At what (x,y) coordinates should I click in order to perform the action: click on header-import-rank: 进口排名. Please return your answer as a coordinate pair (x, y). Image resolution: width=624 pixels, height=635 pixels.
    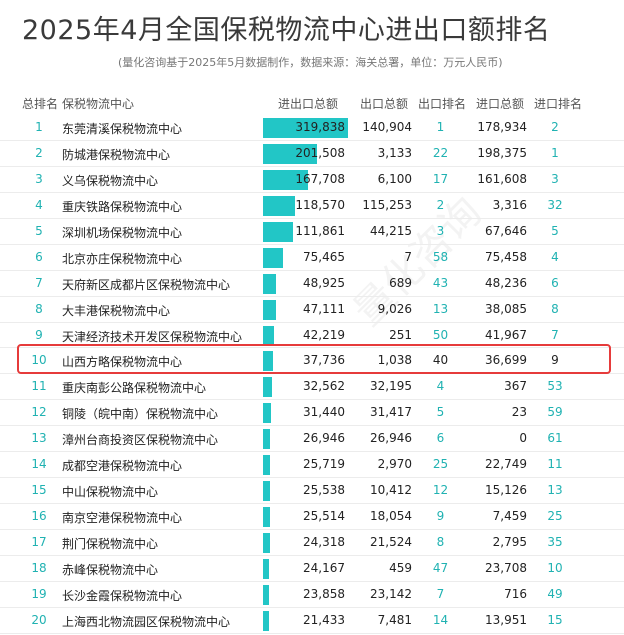
    Looking at the image, I should click on (558, 104).